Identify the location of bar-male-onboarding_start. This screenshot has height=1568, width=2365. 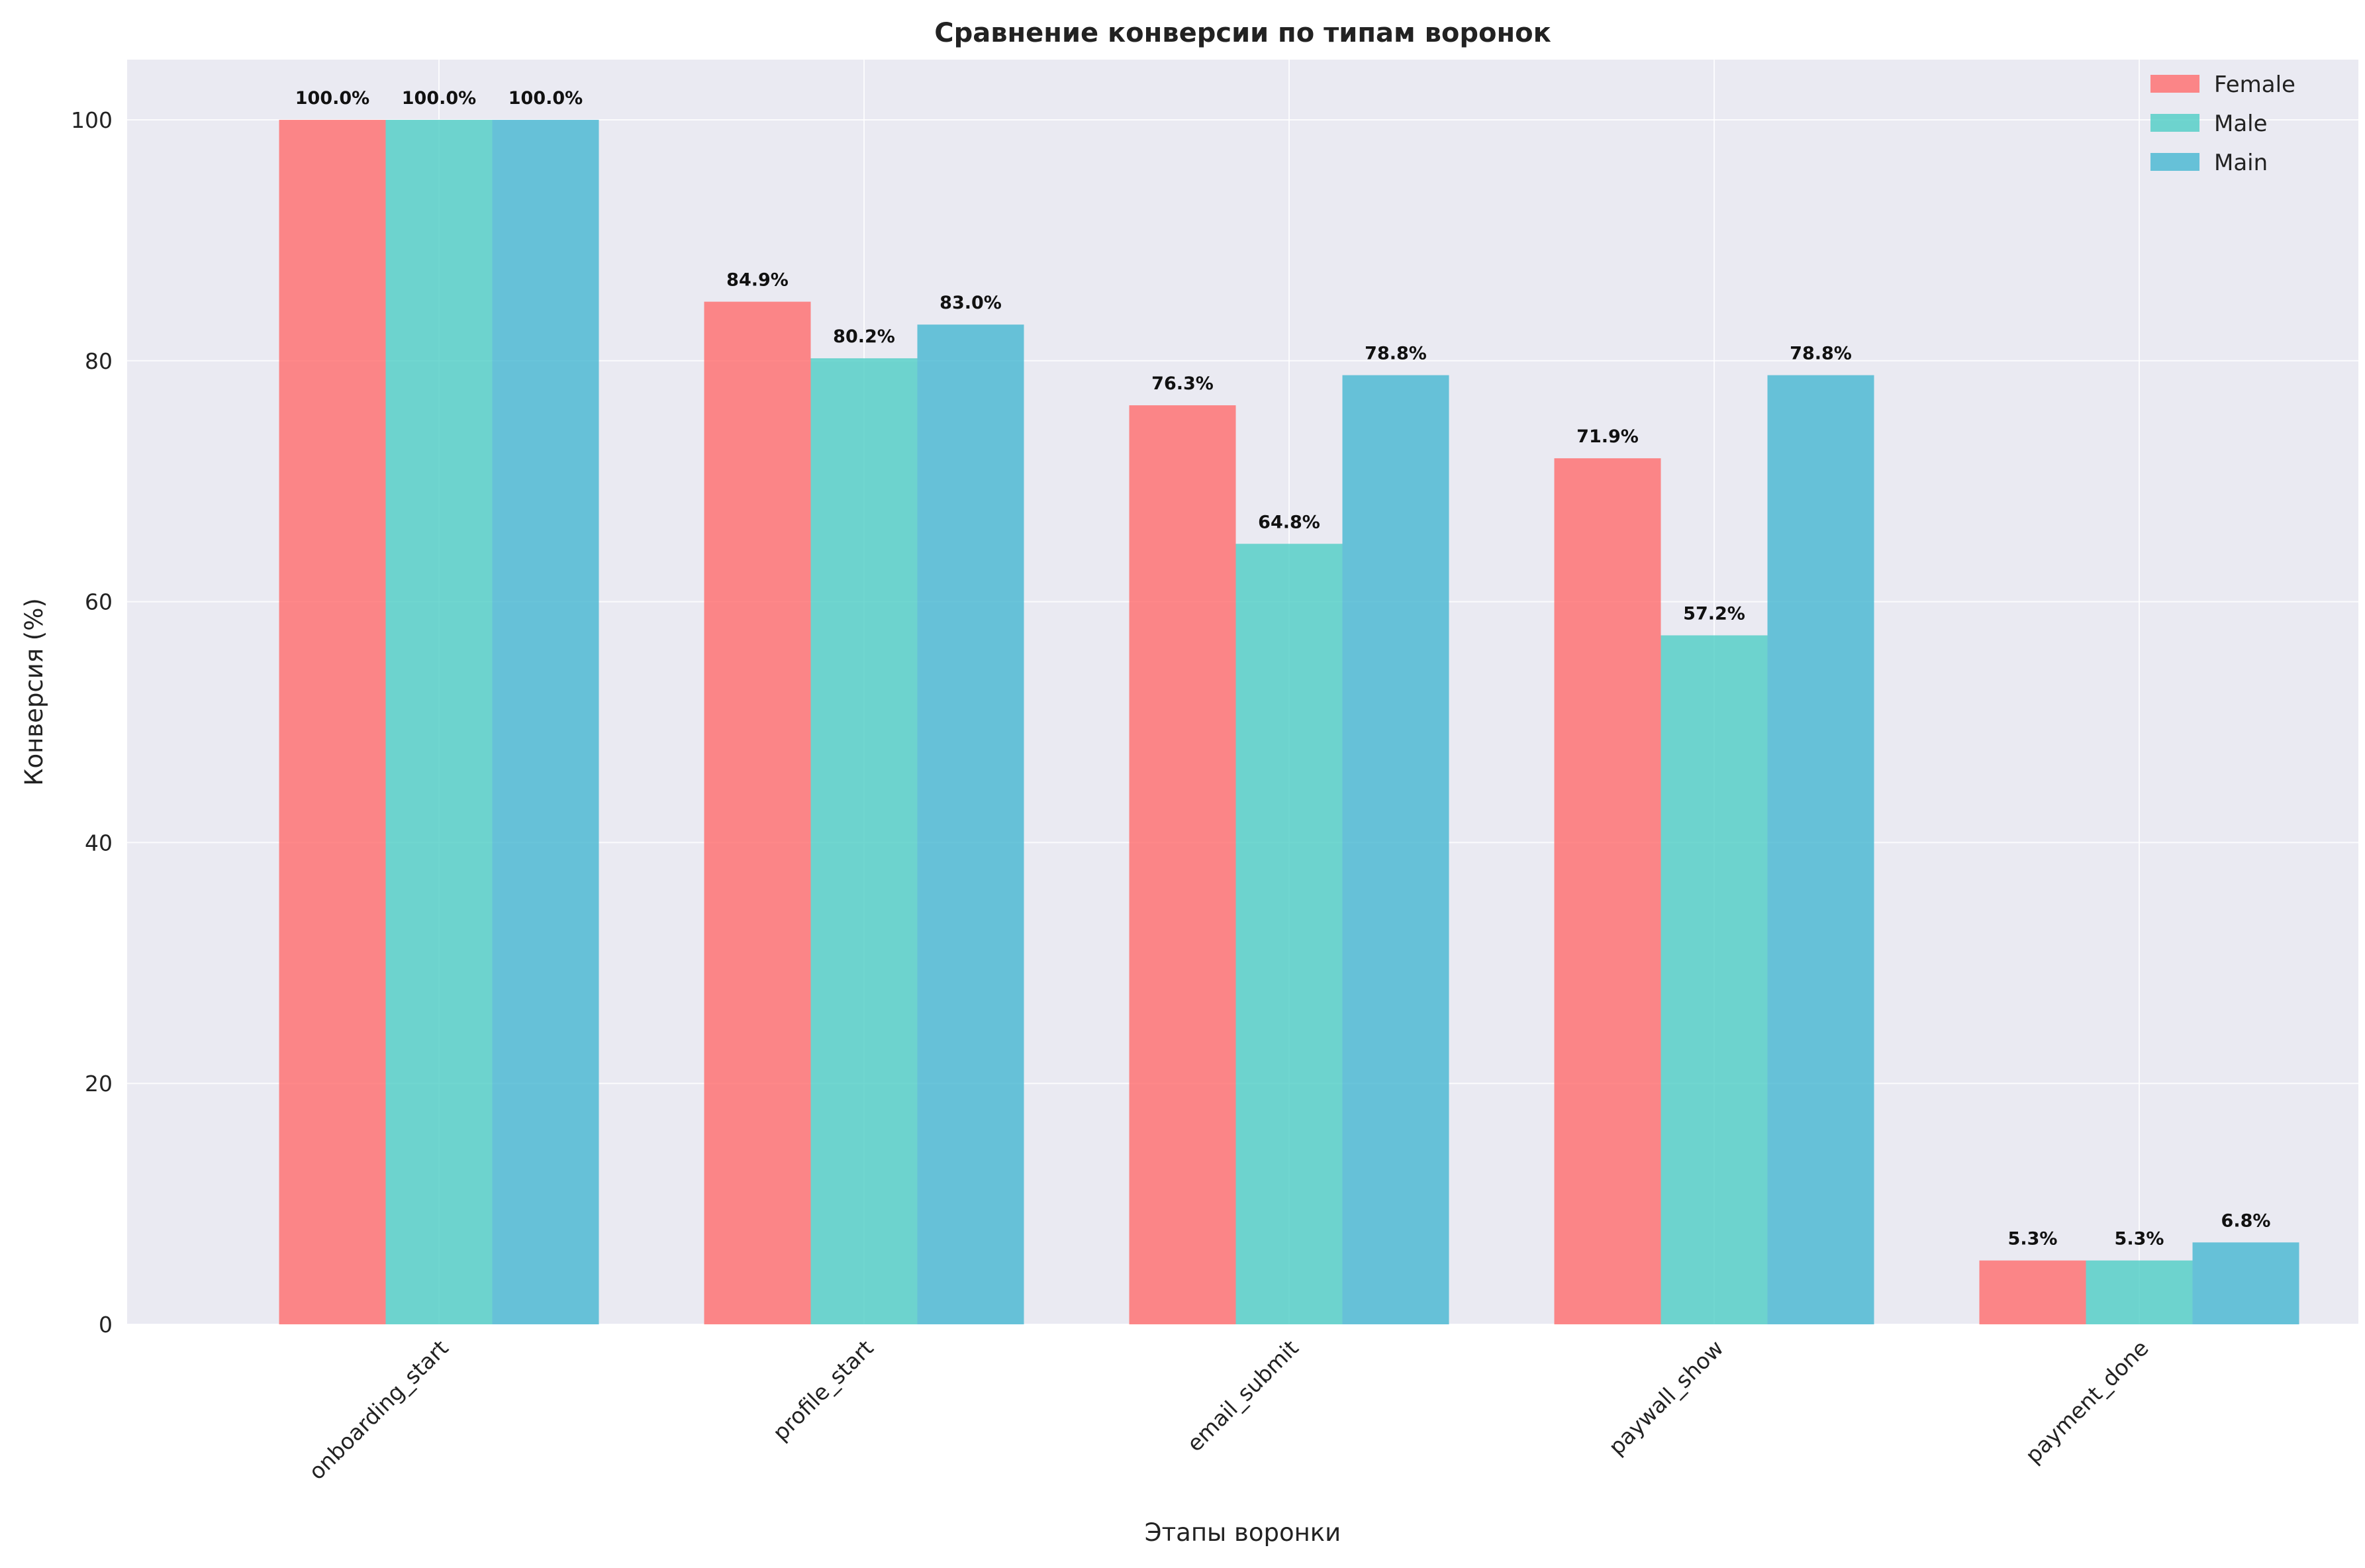
(439, 721).